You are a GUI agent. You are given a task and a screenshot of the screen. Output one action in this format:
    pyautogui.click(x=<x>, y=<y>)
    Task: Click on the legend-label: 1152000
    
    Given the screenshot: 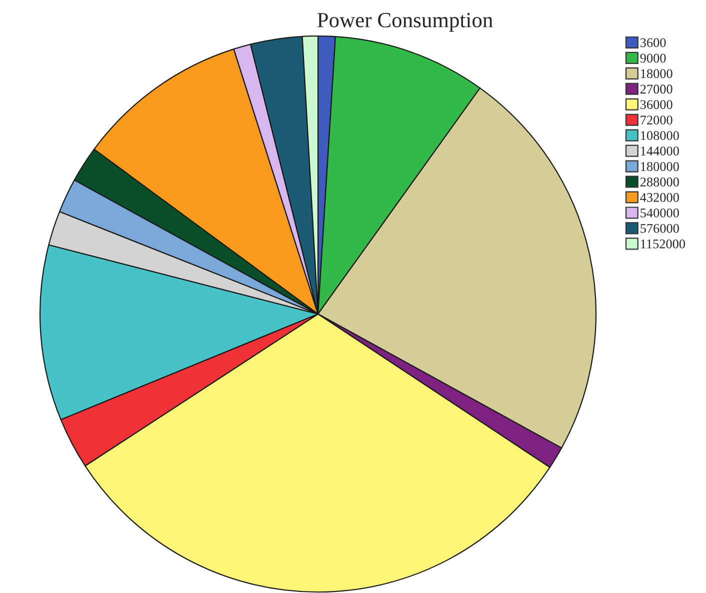 What is the action you would take?
    pyautogui.click(x=663, y=243)
    